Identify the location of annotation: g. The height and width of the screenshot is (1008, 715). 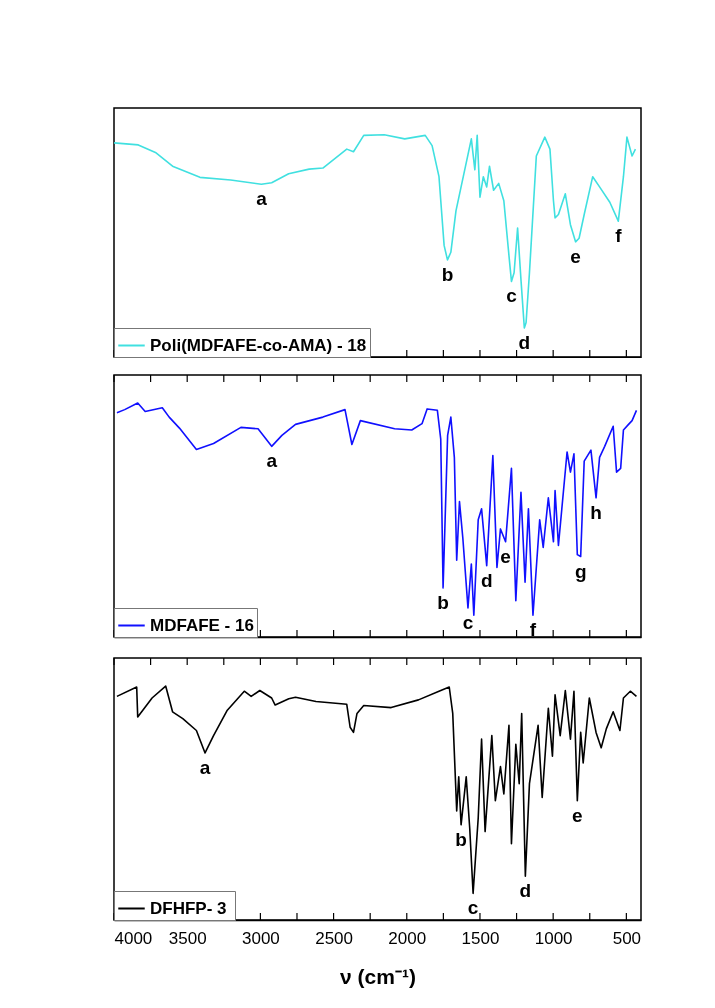
(580, 571).